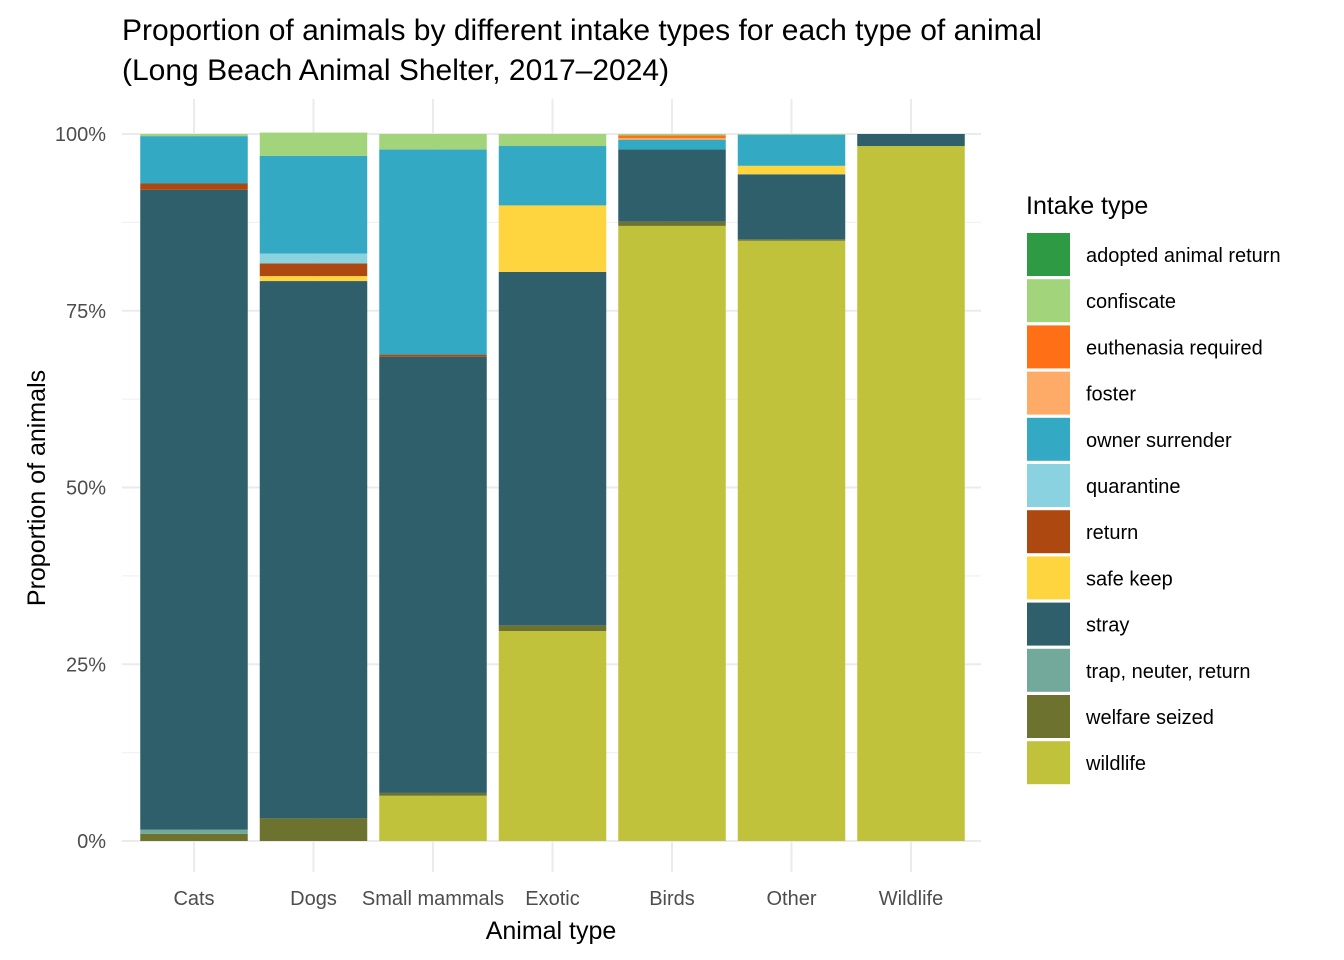 The image size is (1344, 960). I want to click on y-tick-label: 100%, so click(80, 135).